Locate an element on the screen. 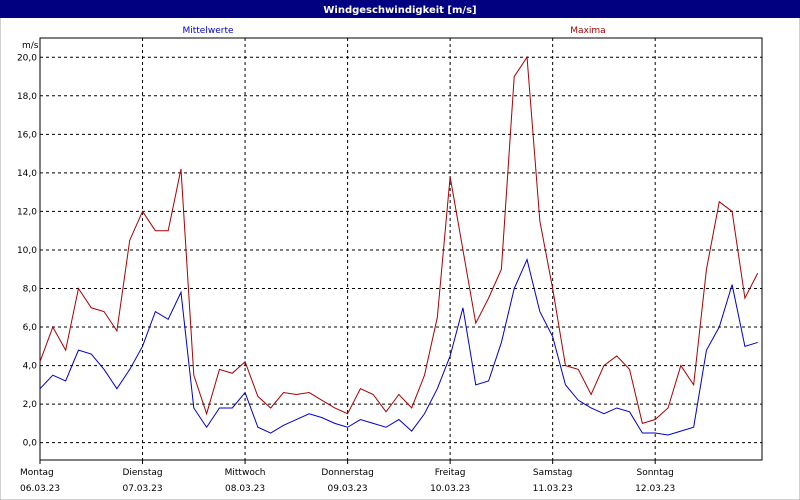 The height and width of the screenshot is (500, 800). x-tick-label: Donnerstag is located at coordinates (347, 473).